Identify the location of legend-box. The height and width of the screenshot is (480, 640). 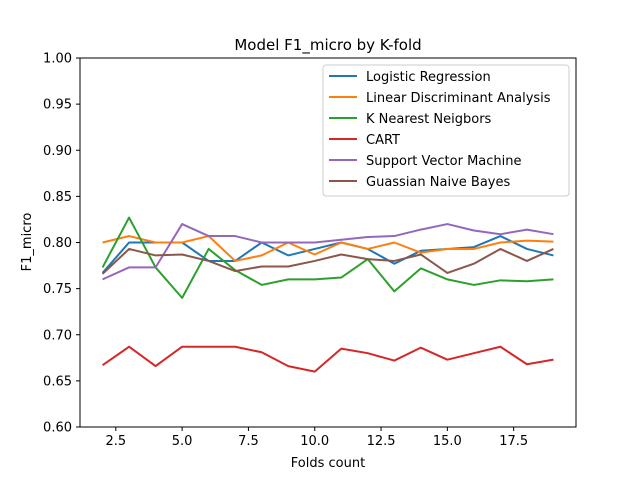
(446, 130).